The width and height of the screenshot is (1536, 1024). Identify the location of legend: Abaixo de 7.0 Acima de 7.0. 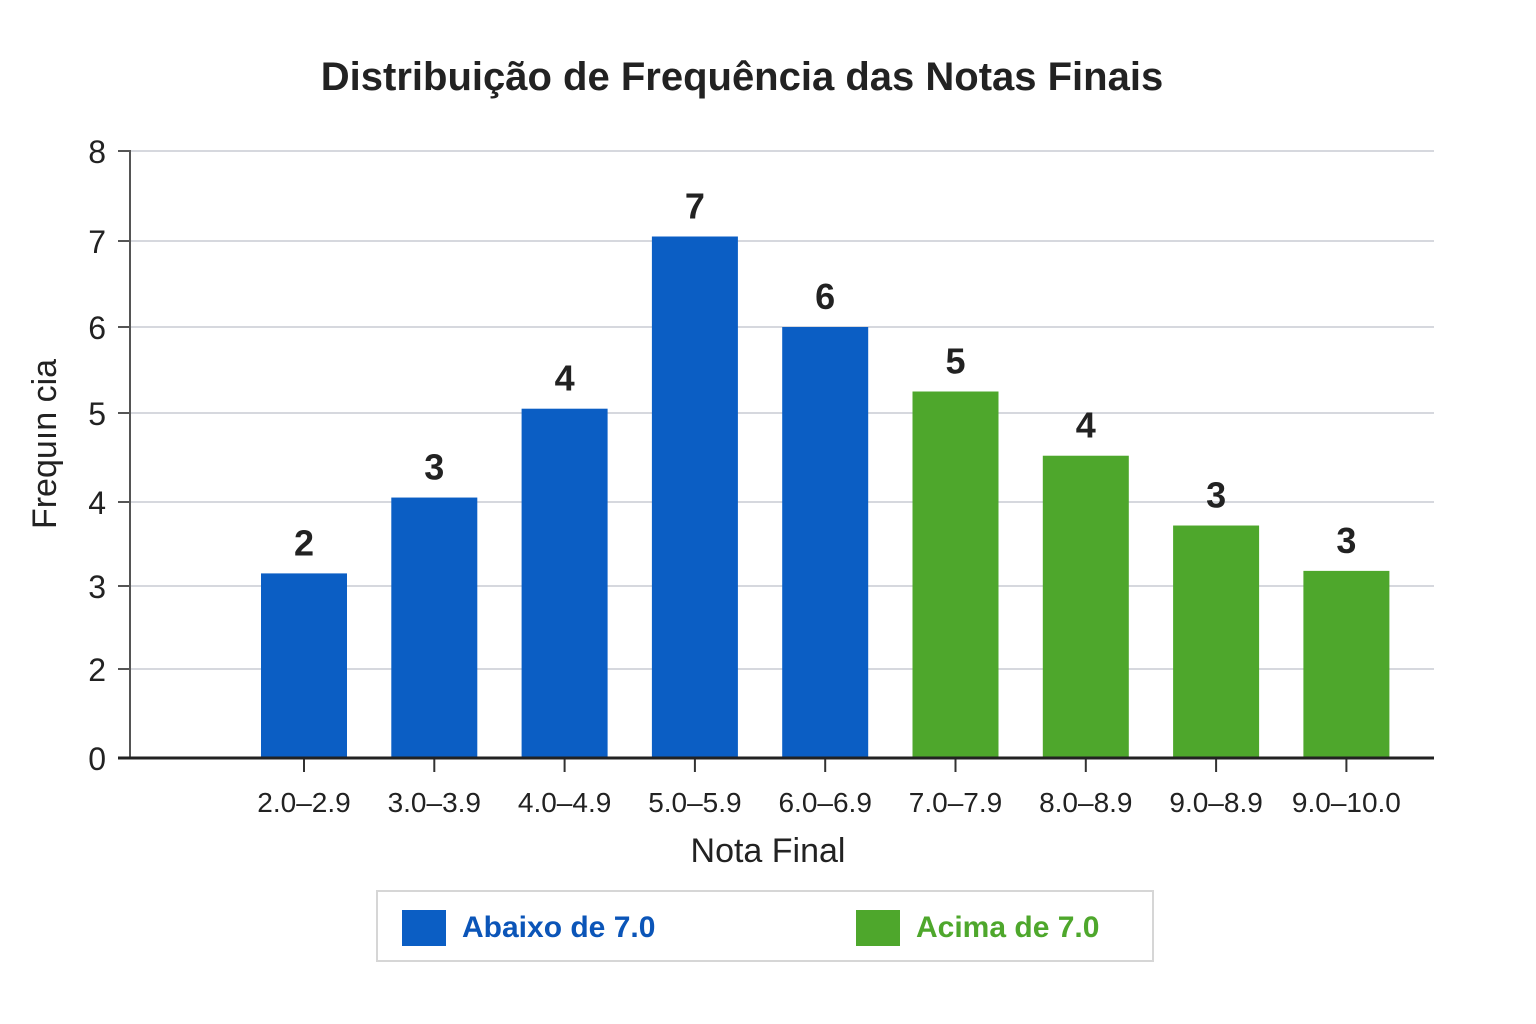
(765, 926).